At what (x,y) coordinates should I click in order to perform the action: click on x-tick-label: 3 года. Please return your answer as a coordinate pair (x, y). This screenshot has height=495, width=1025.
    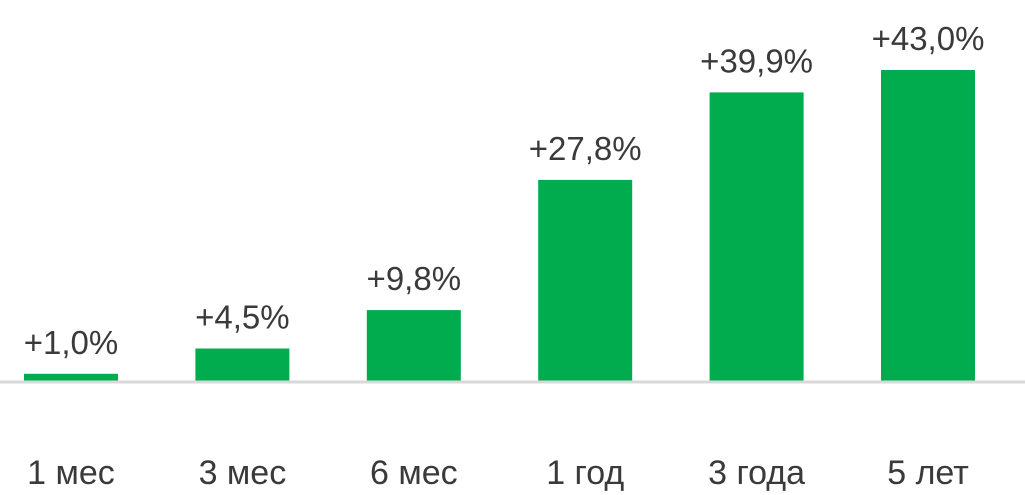
    Looking at the image, I should click on (756, 473).